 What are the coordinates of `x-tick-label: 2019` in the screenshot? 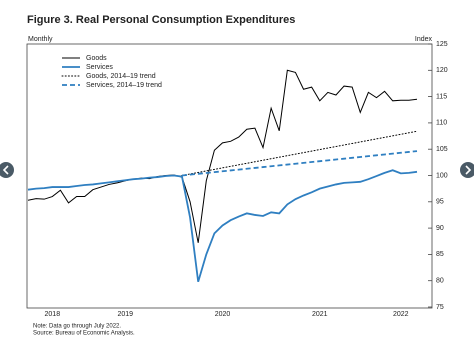 It's located at (125, 314).